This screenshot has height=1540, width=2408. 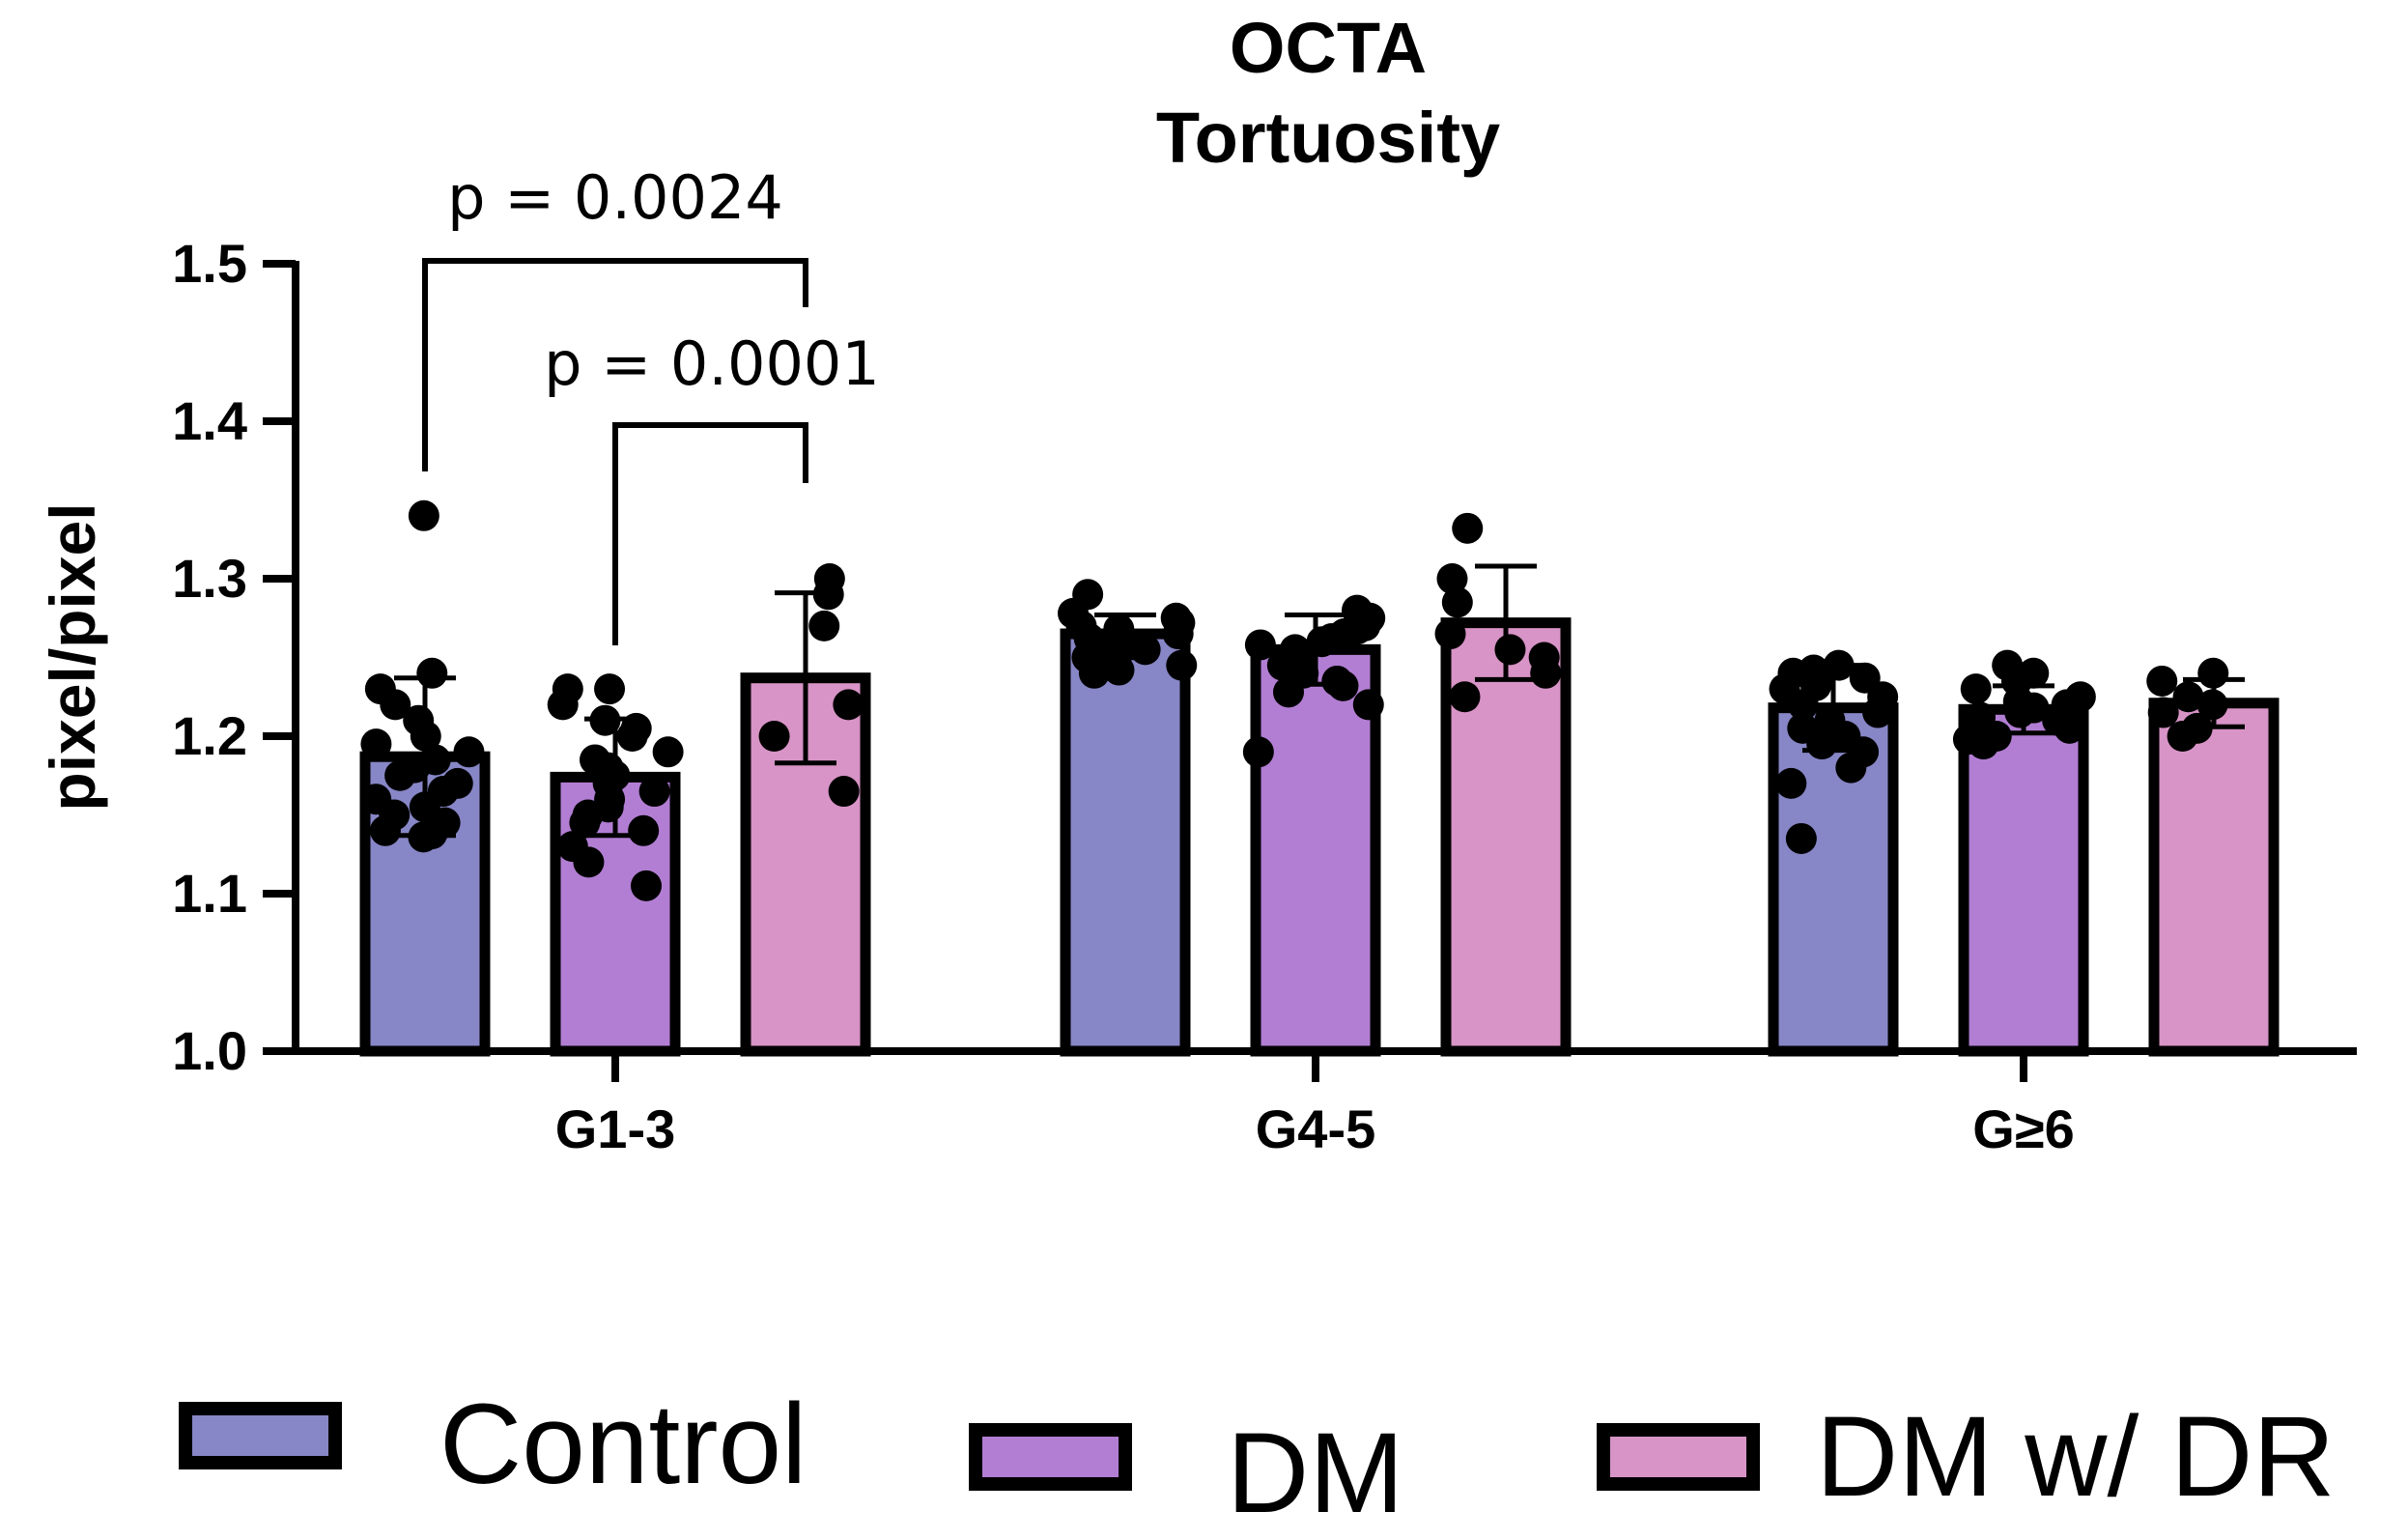 I want to click on legend: Control DM DM w/ DR, so click(x=1257, y=1459).